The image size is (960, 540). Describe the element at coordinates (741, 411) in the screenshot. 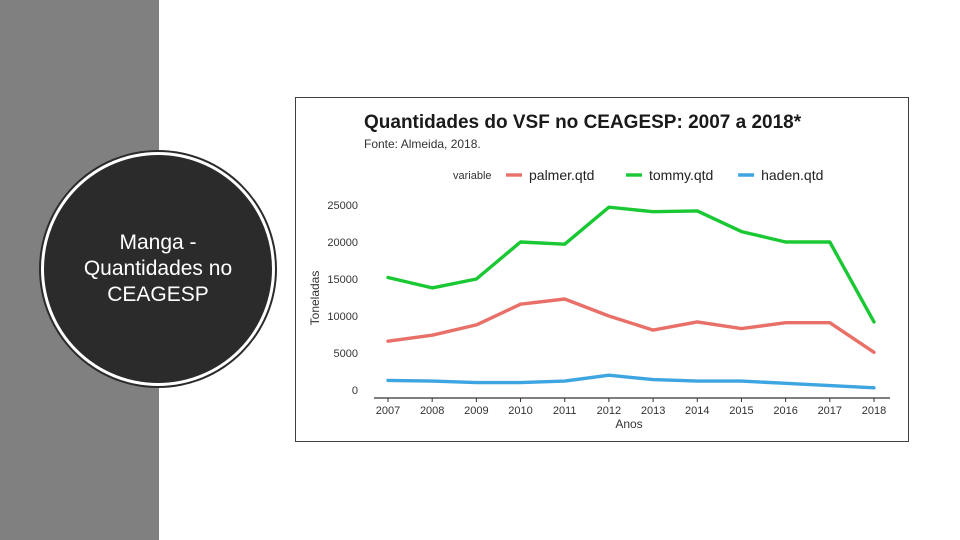

I see `x-tick-label: 2015` at that location.